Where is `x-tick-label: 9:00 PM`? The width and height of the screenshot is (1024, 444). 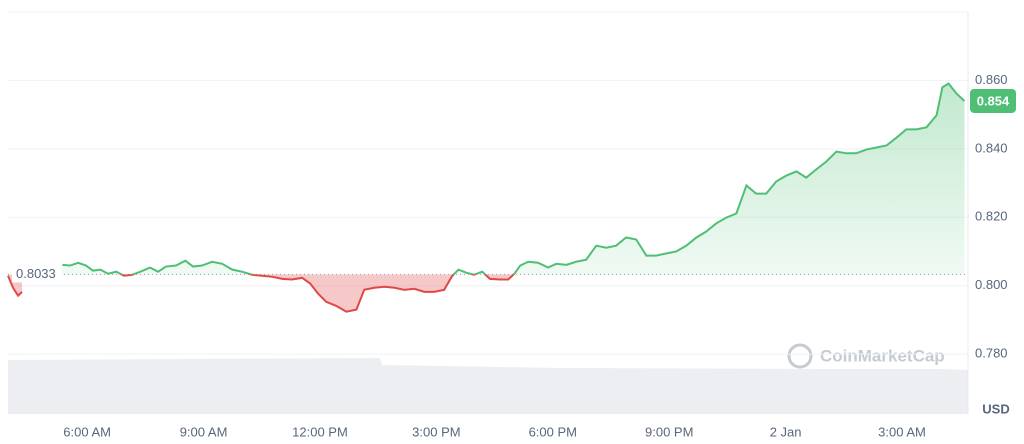 x-tick-label: 9:00 PM is located at coordinates (669, 431).